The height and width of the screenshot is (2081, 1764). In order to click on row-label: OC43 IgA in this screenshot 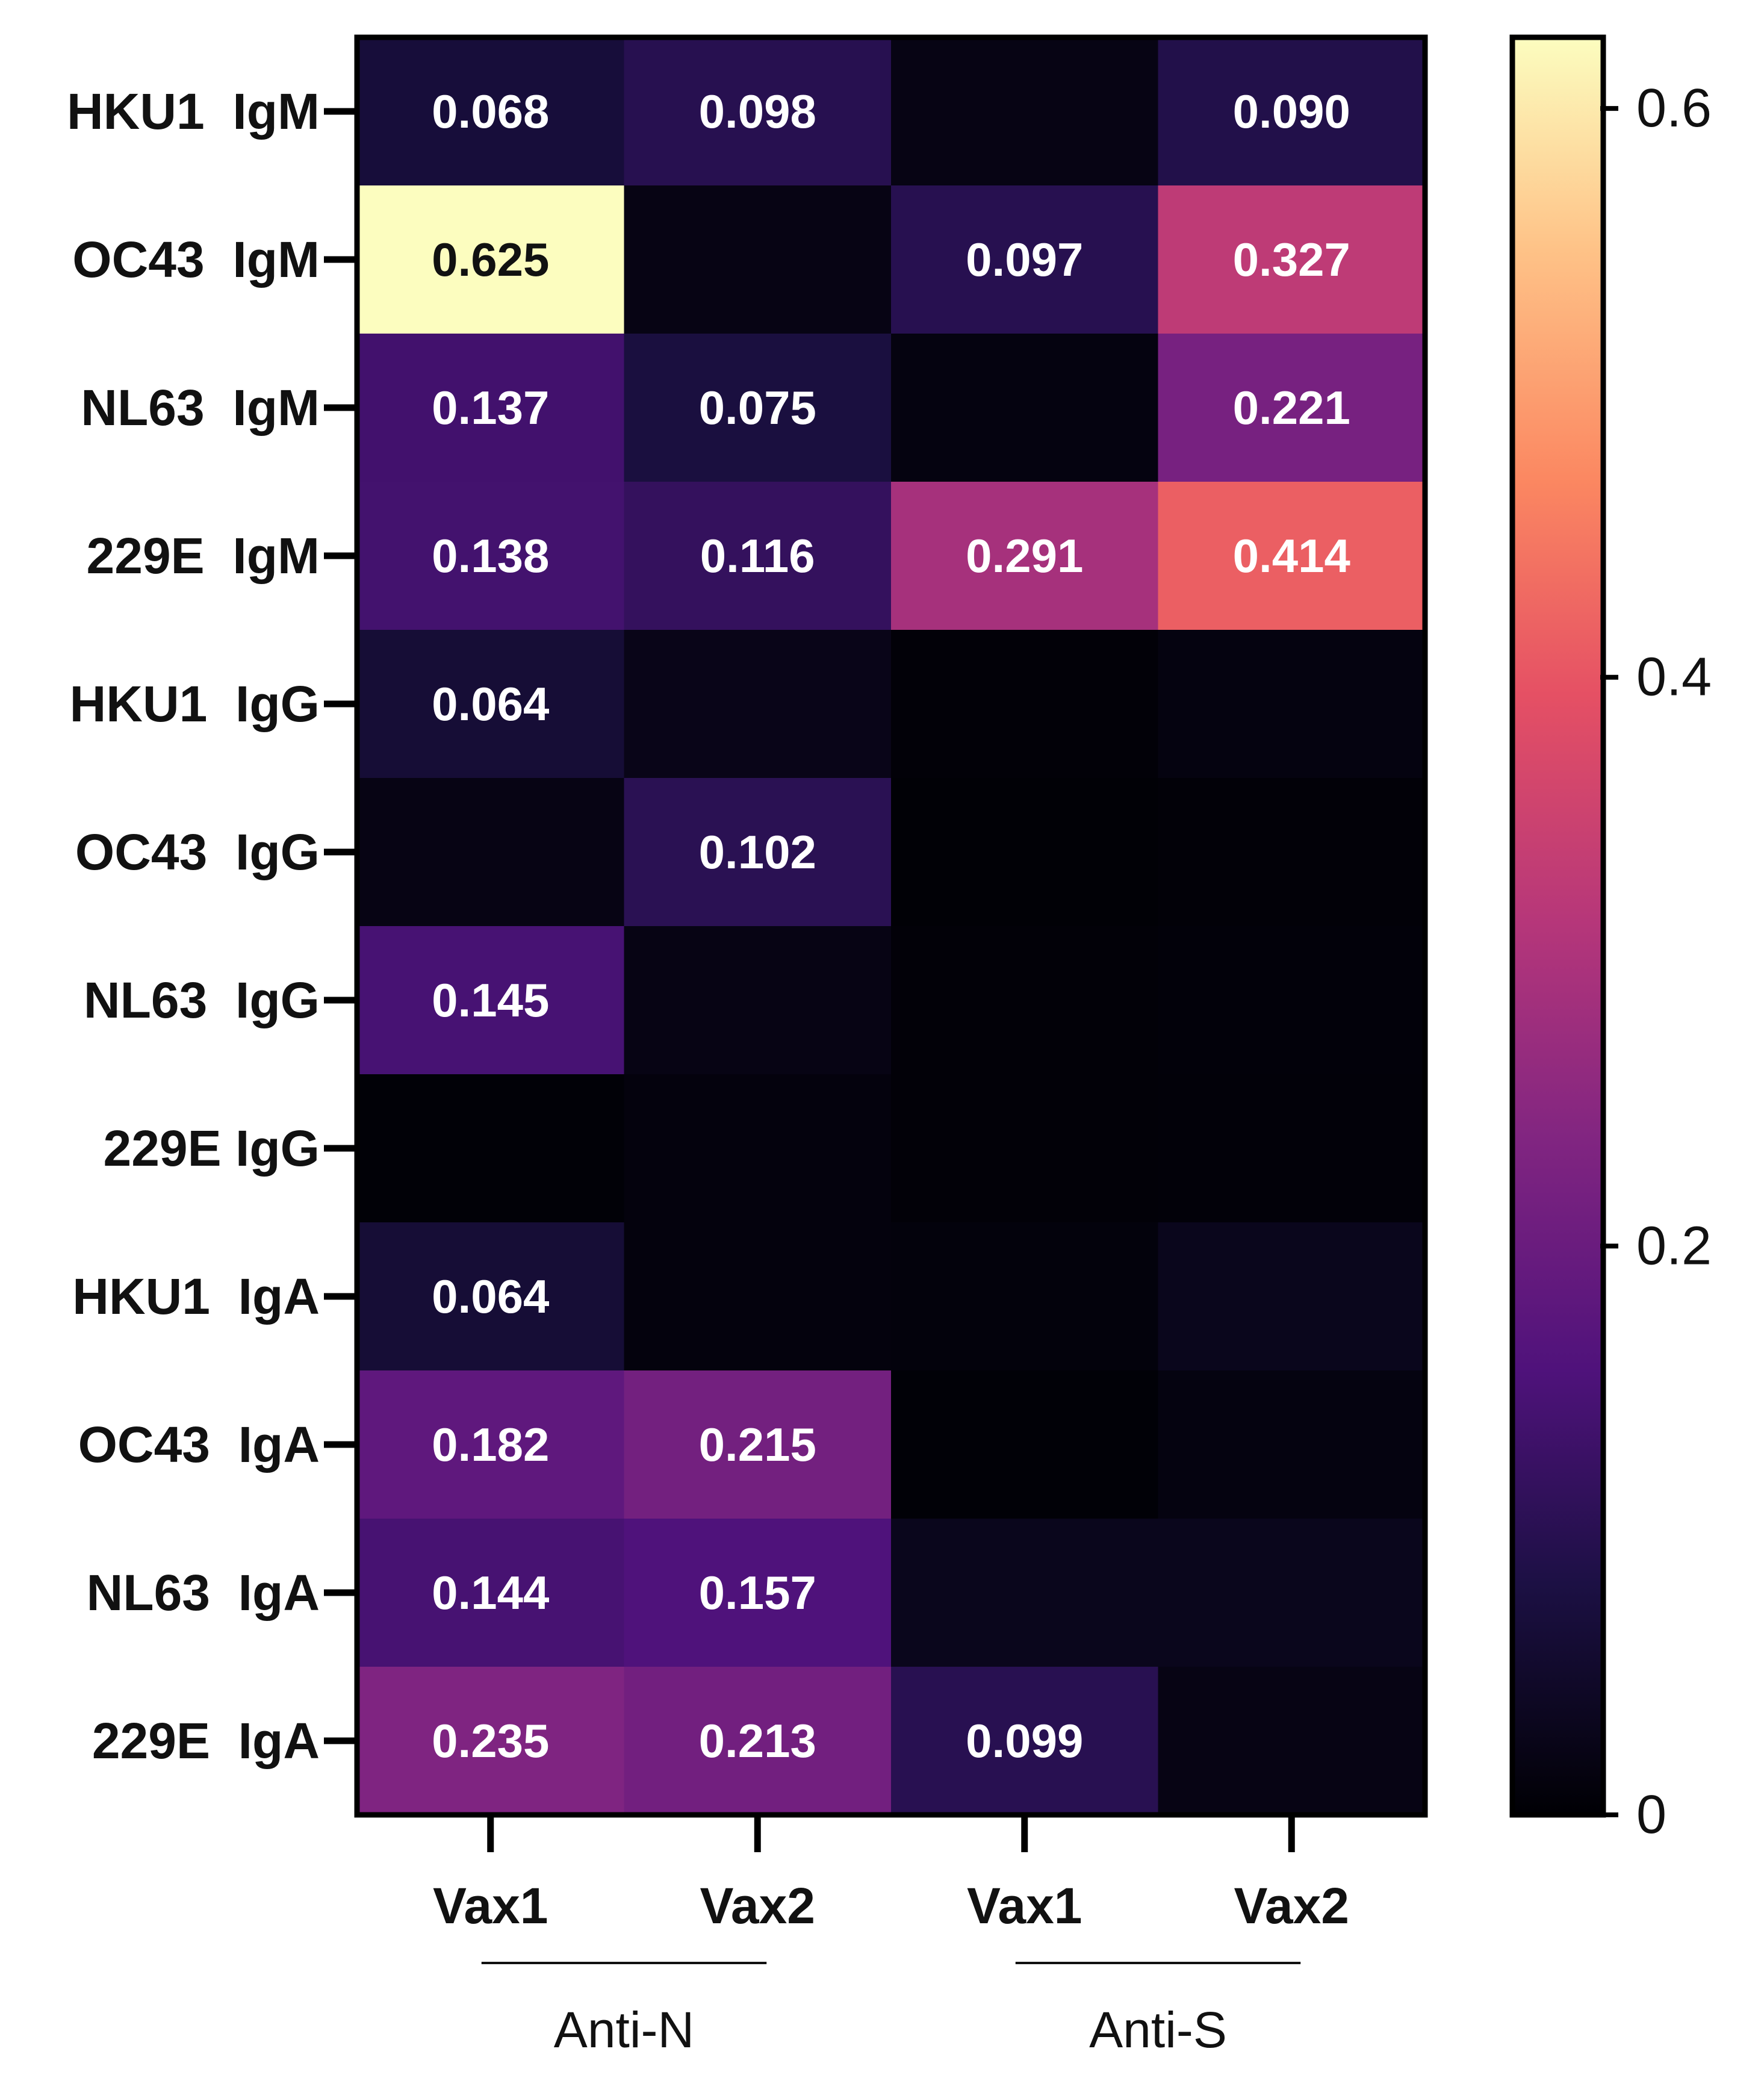, I will do `click(199, 1444)`.